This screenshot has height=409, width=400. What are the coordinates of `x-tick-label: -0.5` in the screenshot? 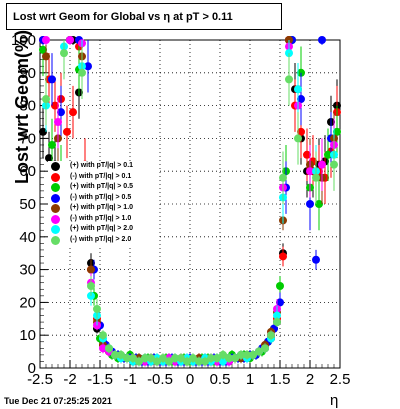 It's located at (160, 379).